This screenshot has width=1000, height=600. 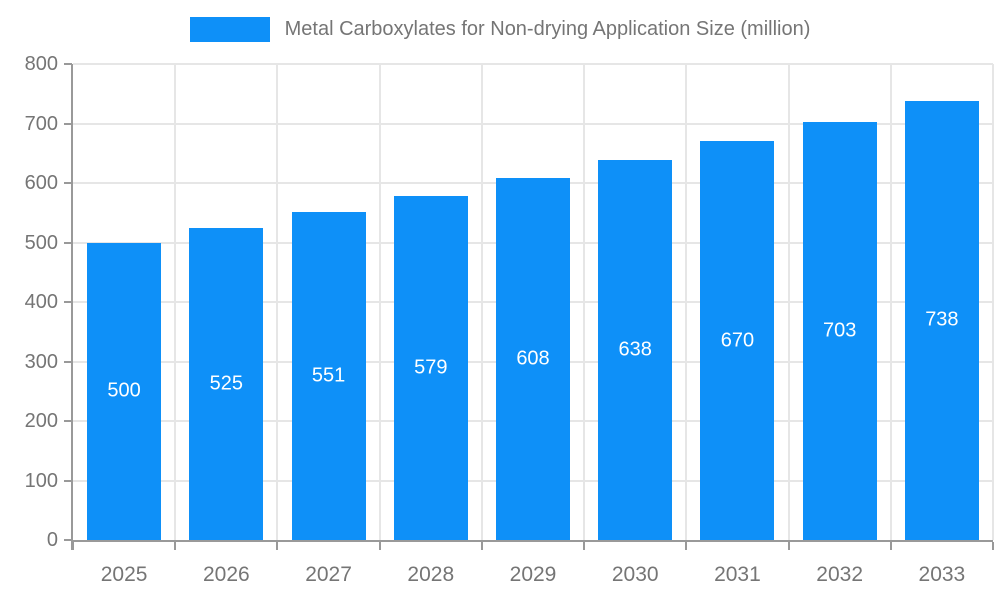 I want to click on bar-2025: 500, so click(x=124, y=391).